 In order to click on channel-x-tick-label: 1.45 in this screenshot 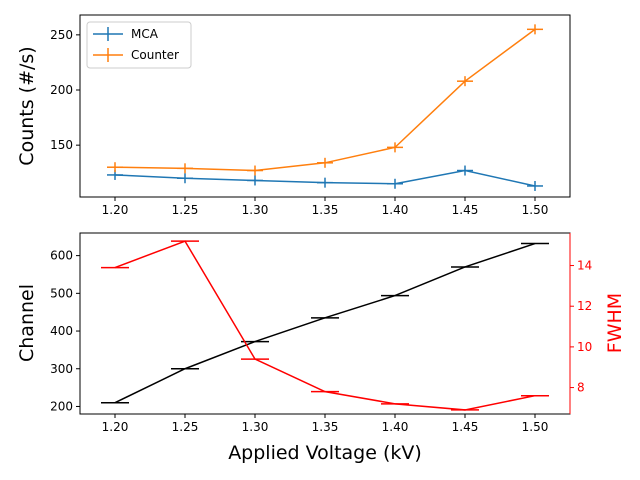, I will do `click(465, 427)`.